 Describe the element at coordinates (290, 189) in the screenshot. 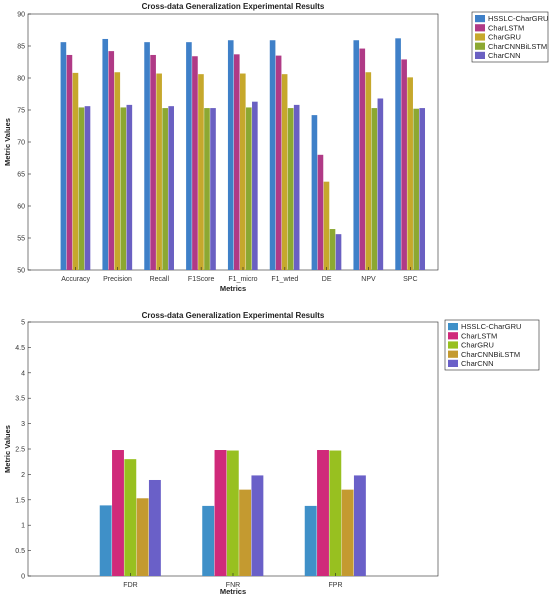

I see `chart1-bar-charcnnbilstm-f1-wted` at that location.